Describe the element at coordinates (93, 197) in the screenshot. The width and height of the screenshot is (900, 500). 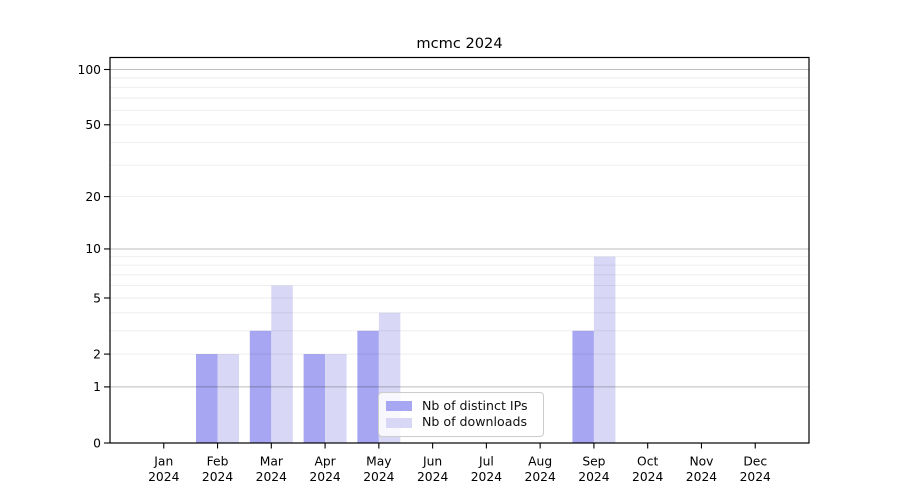
I see `y-tick-label: 20` at that location.